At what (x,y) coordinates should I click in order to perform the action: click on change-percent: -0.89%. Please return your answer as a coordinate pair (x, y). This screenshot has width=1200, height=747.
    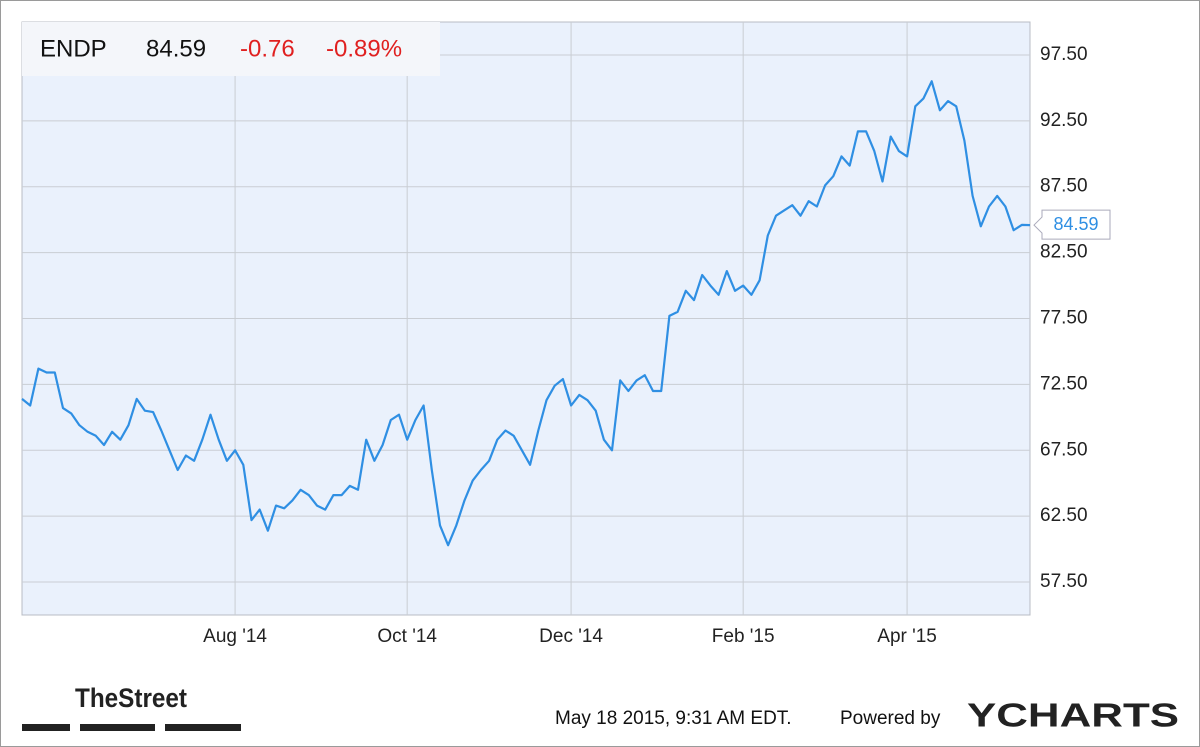
    Looking at the image, I should click on (364, 48).